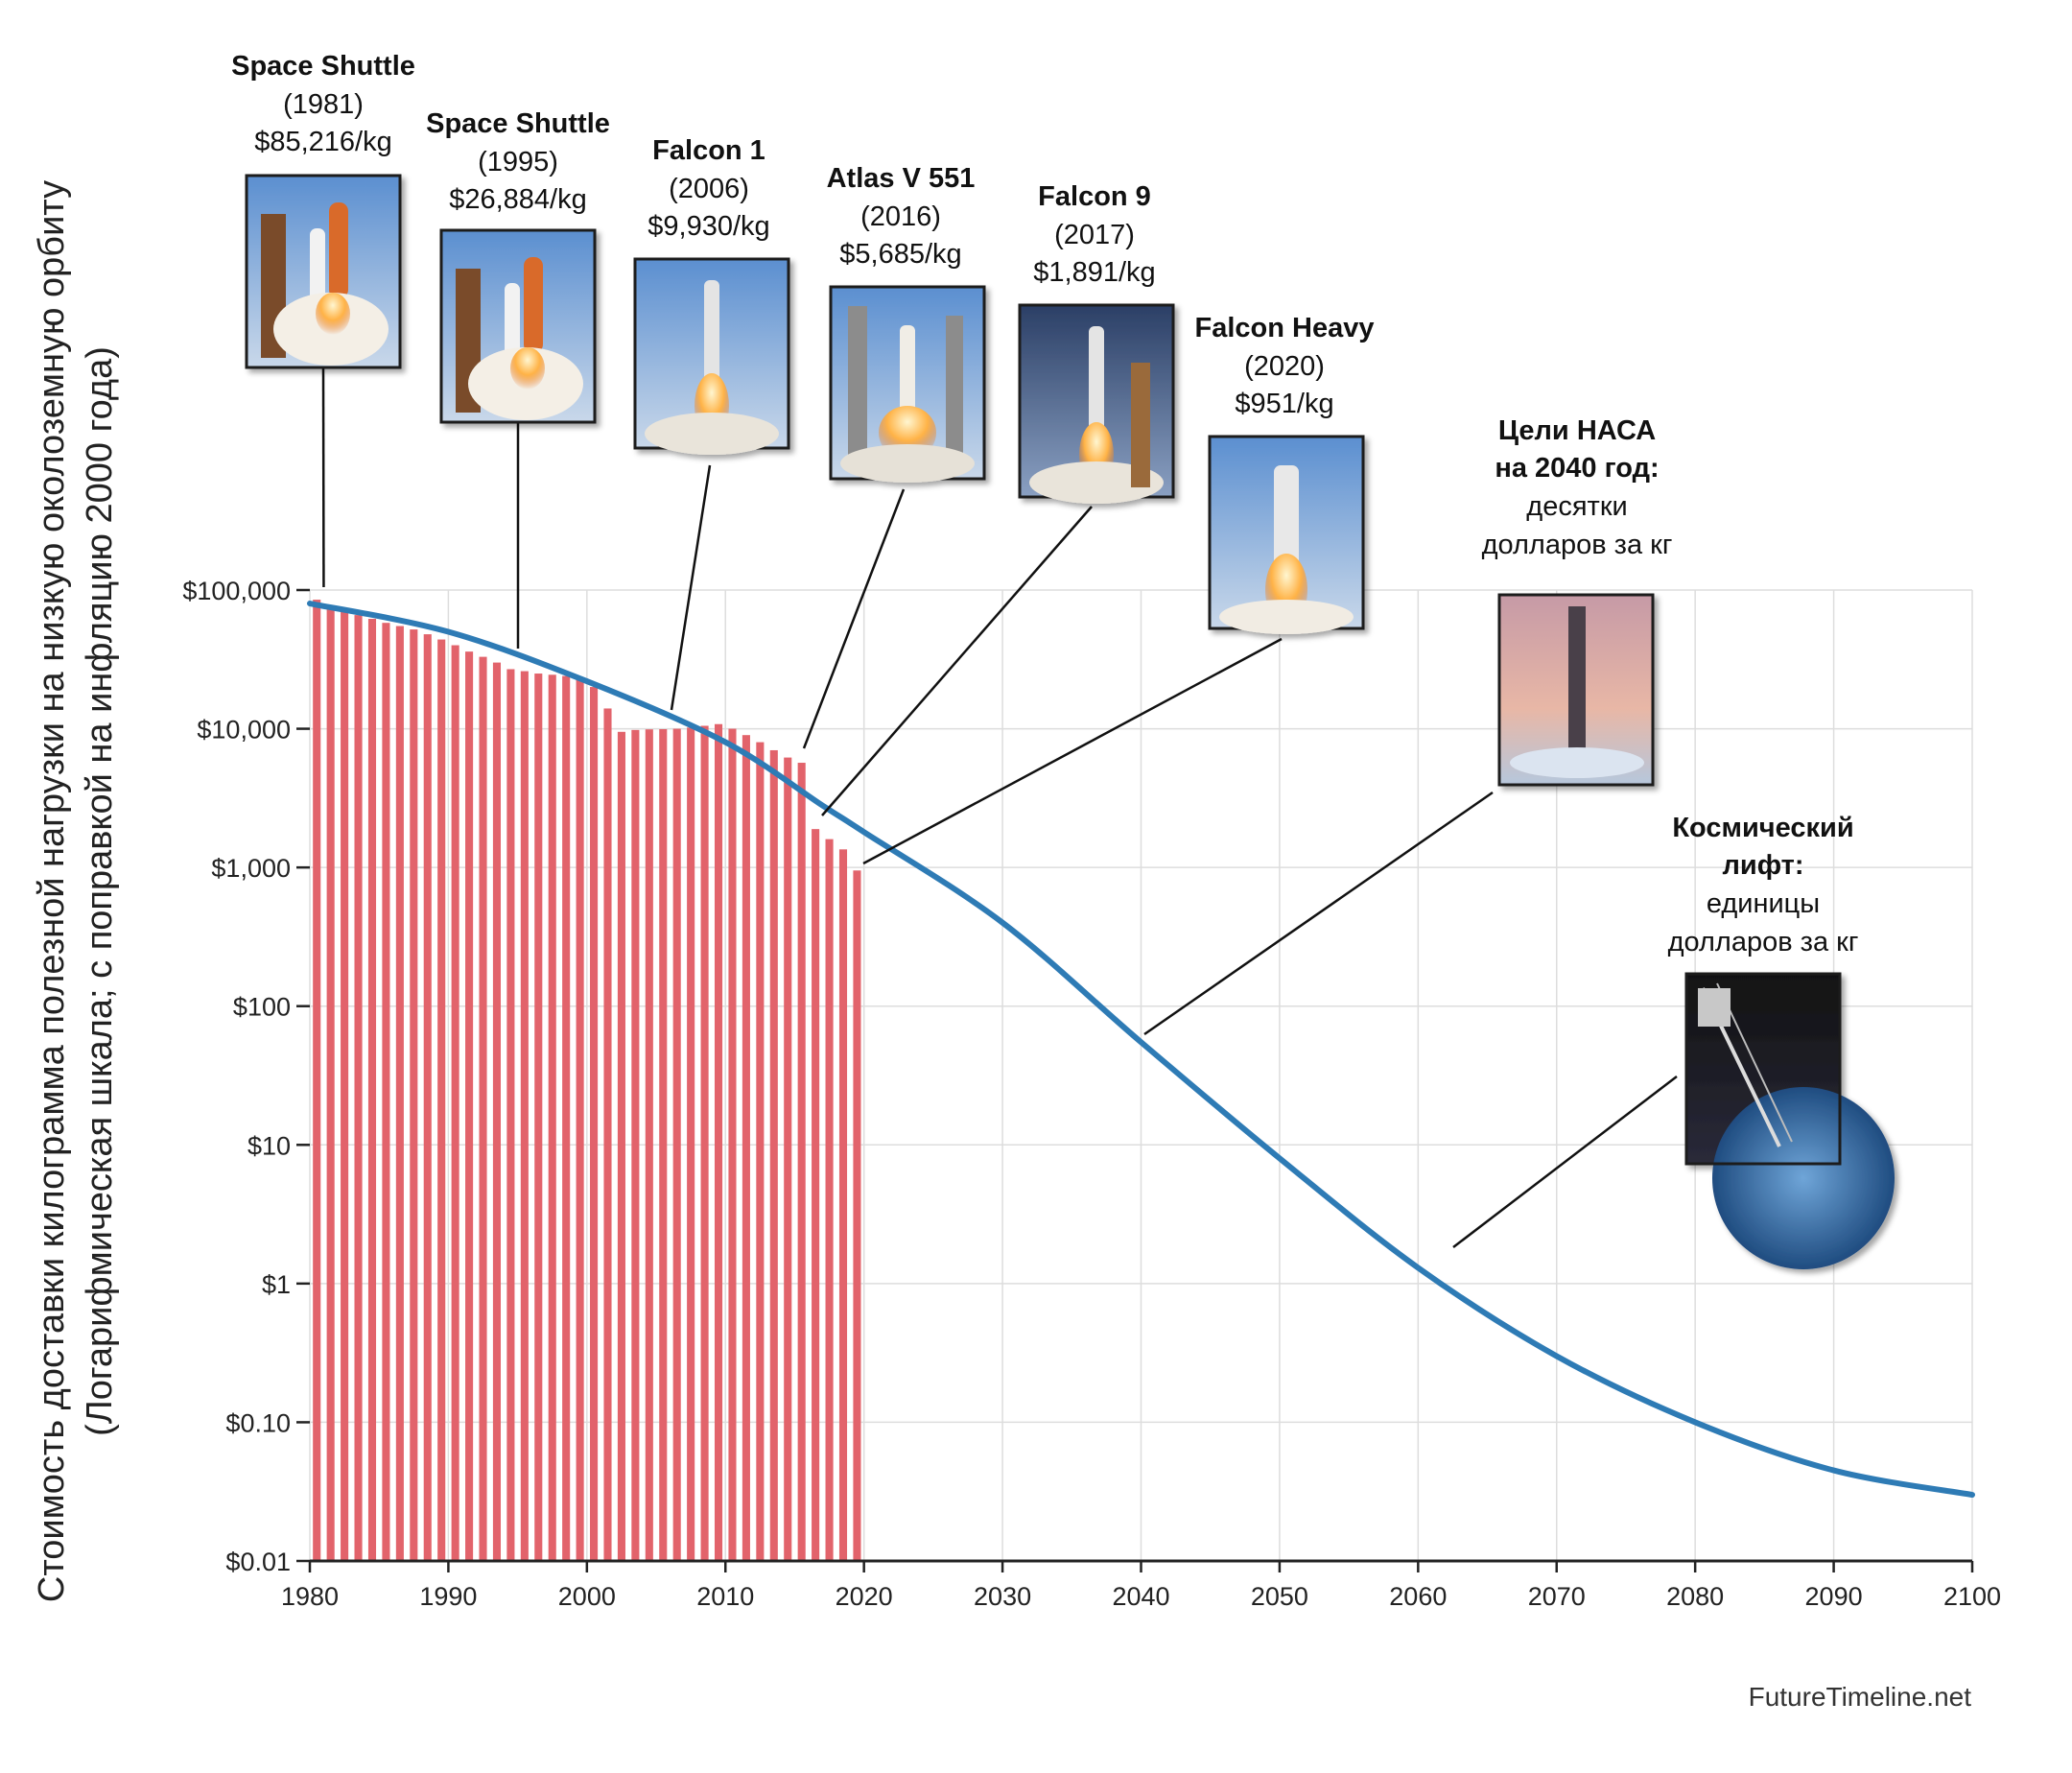 This screenshot has height=1773, width=2072. Describe the element at coordinates (236, 591) in the screenshot. I see `y-tick-label: $100,000` at that location.